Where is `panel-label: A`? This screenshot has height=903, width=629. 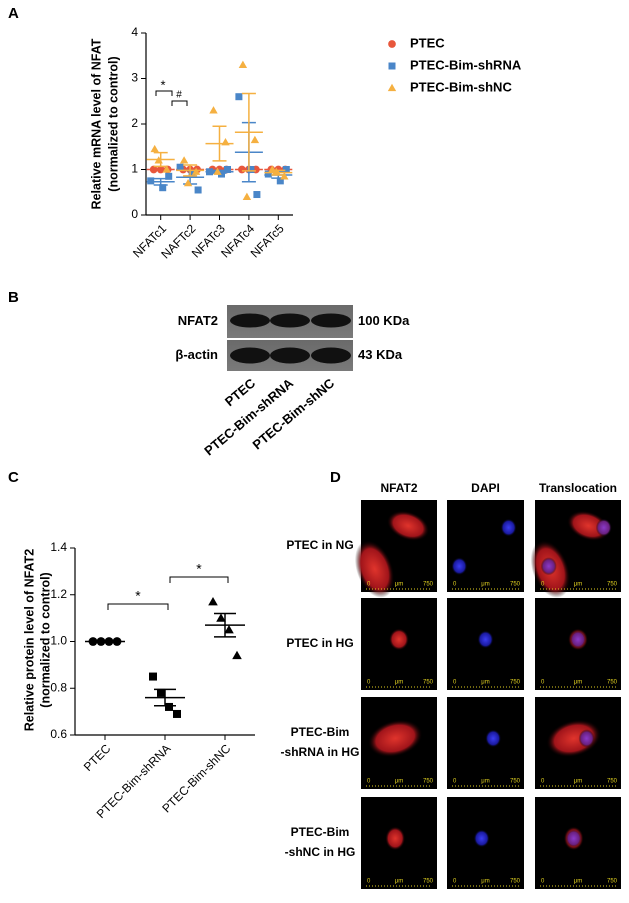 panel-label: A is located at coordinates (13, 13).